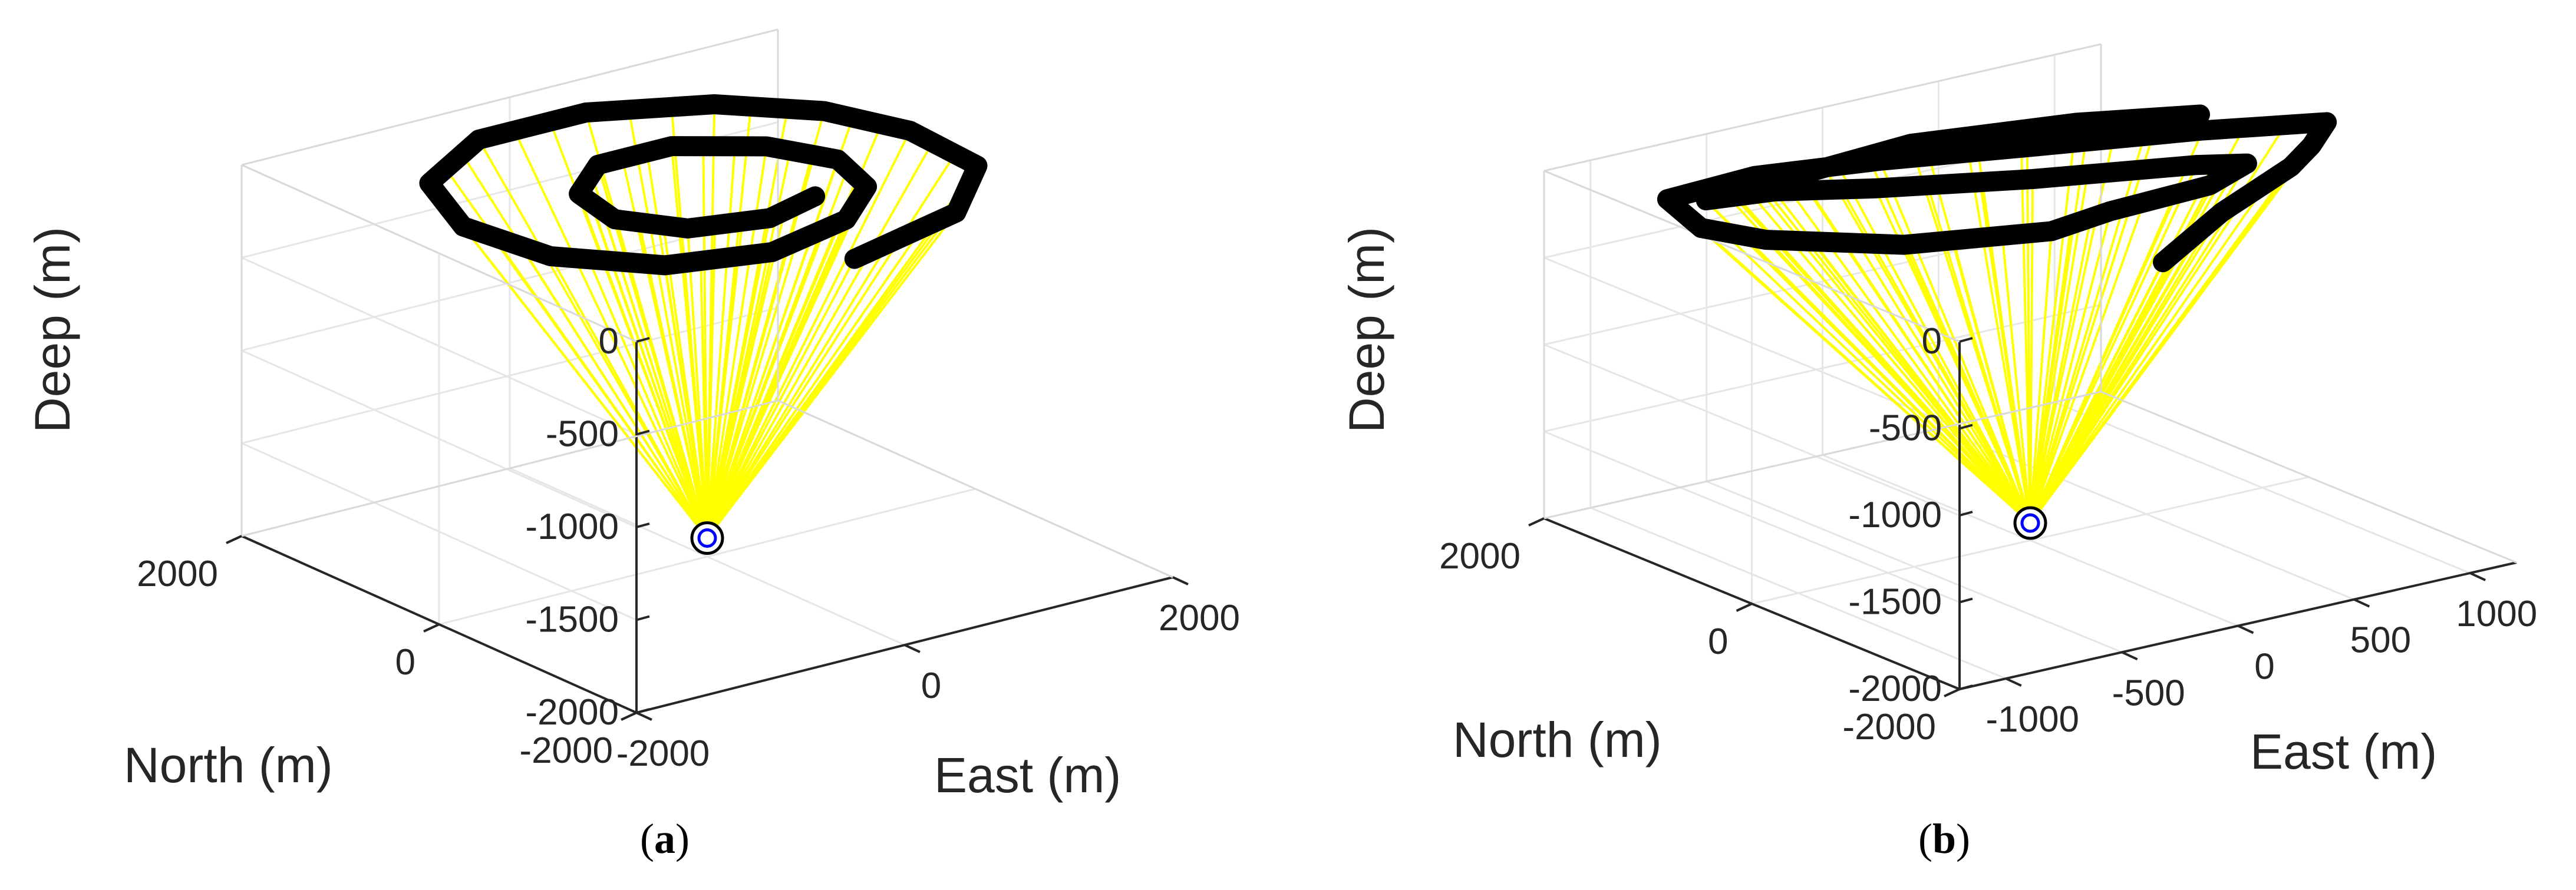 This screenshot has width=2576, height=890. I want to click on caption-letter-a: a, so click(665, 839).